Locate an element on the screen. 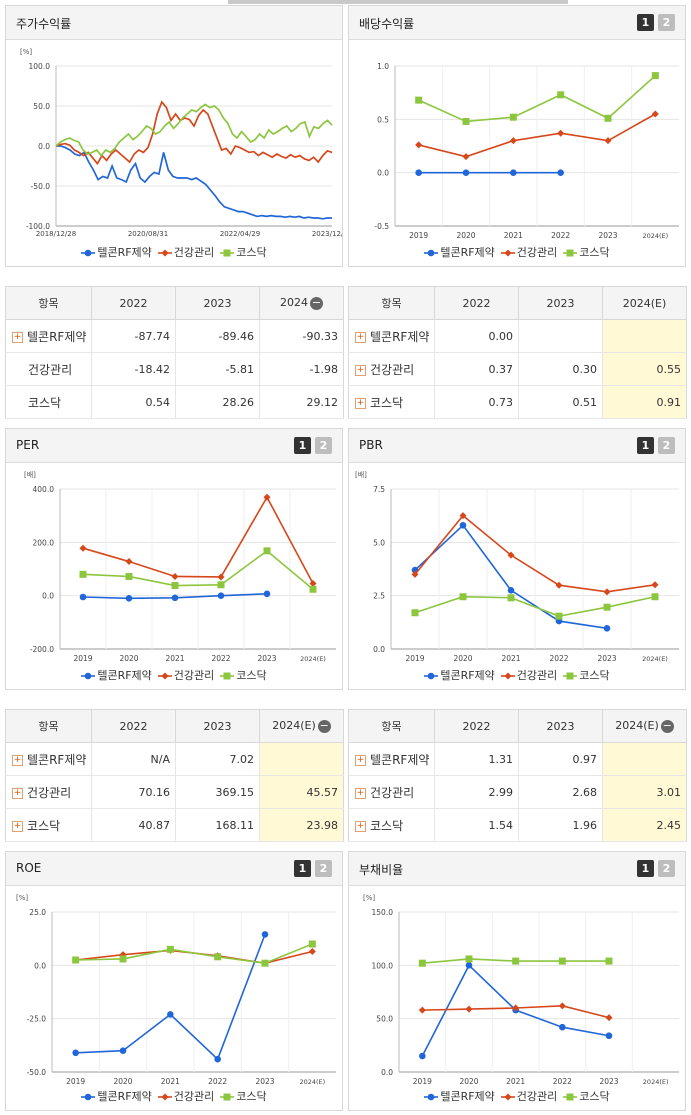 The width and height of the screenshot is (691, 1115). x-tick-label: 2022 is located at coordinates (558, 658).